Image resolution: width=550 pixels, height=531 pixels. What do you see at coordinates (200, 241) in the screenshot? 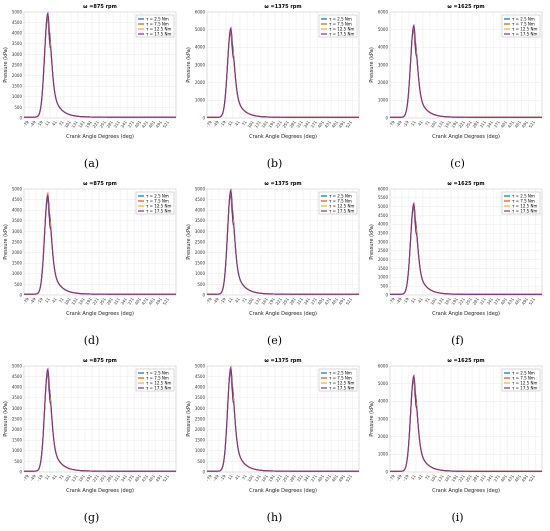
I see `y-tick-label: 2500` at bounding box center [200, 241].